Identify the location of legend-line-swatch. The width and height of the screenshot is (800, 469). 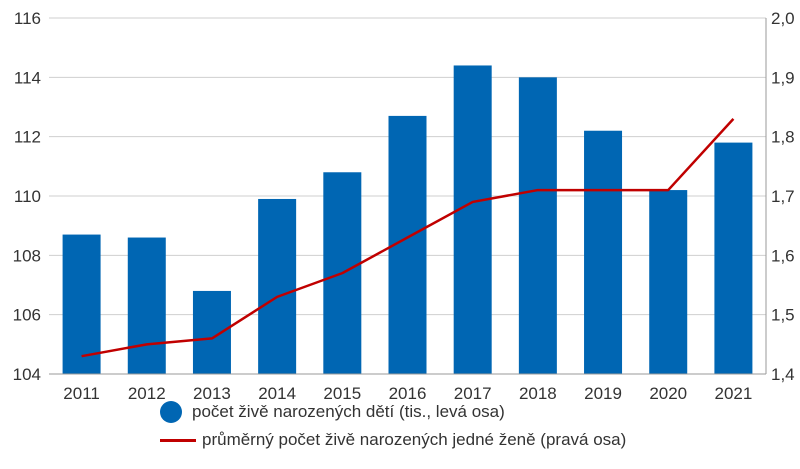
(178, 440).